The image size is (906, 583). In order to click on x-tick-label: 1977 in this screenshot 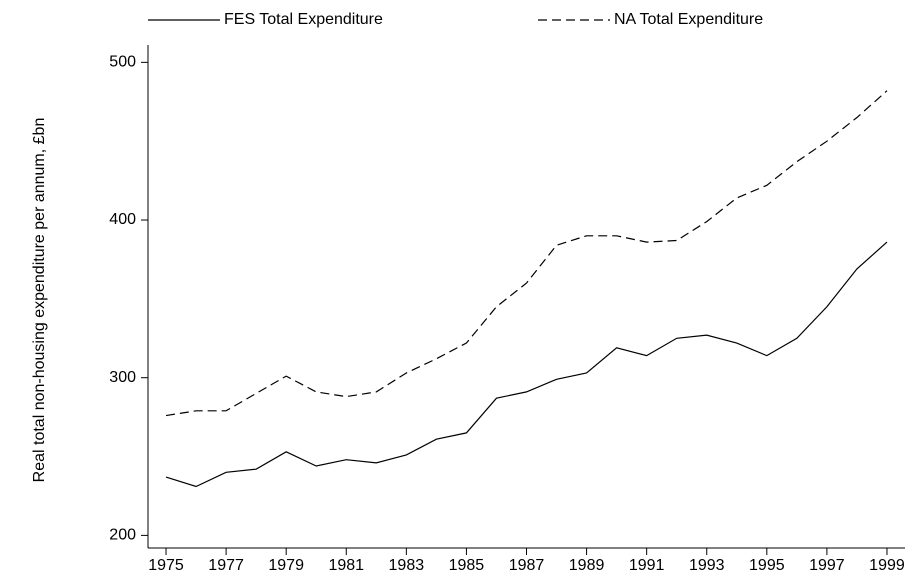, I will do `click(226, 565)`.